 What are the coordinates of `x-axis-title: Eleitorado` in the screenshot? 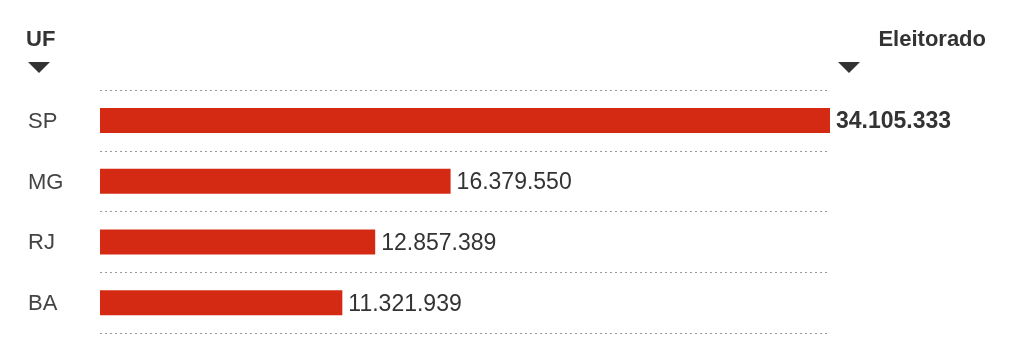 It's located at (932, 39).